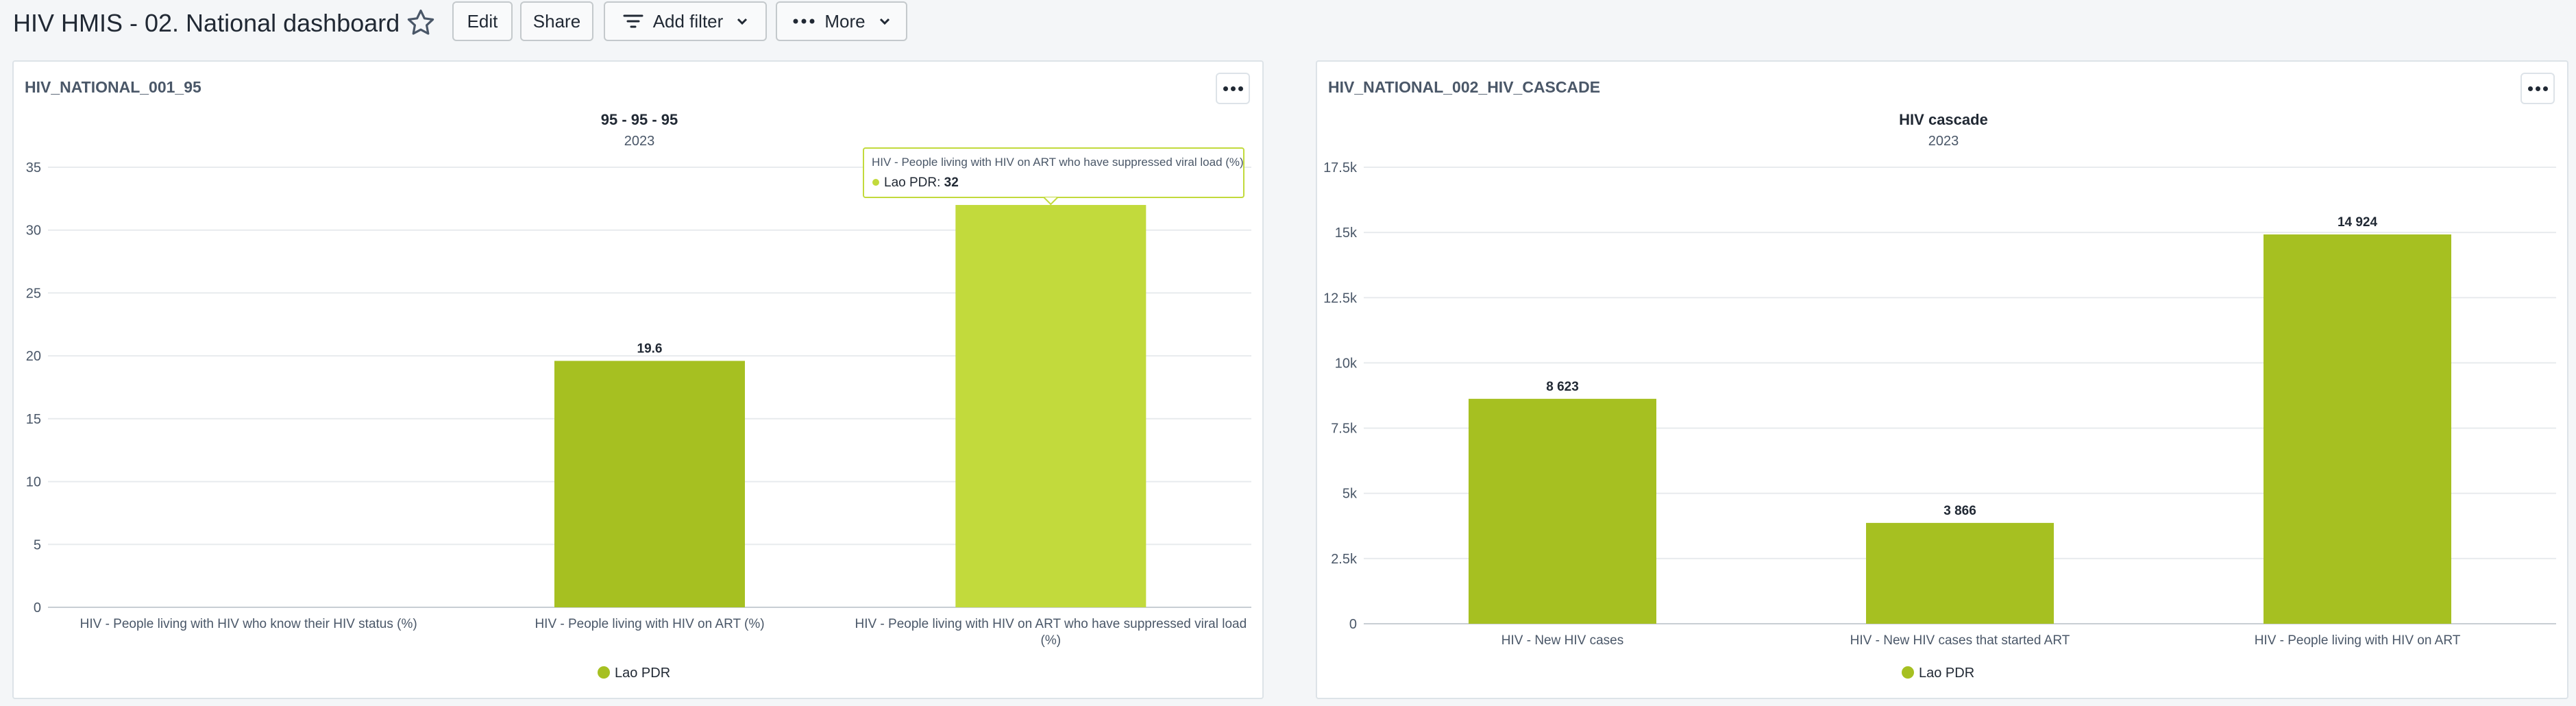  I want to click on tooltip-marker, so click(876, 183).